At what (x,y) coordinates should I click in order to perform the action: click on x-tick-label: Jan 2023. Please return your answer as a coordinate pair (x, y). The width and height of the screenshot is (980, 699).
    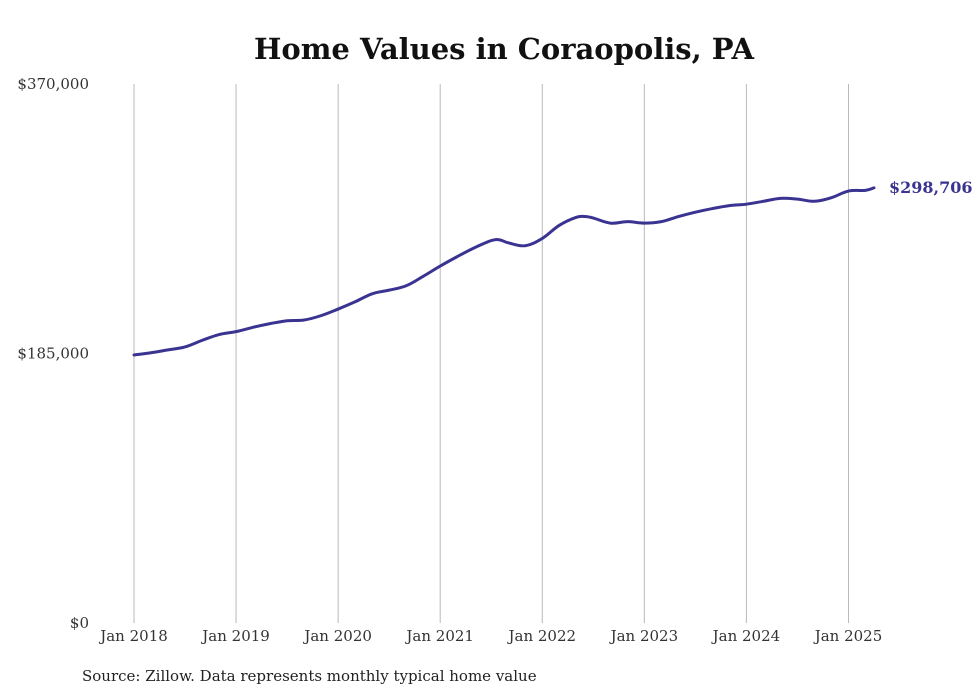
    Looking at the image, I should click on (644, 636).